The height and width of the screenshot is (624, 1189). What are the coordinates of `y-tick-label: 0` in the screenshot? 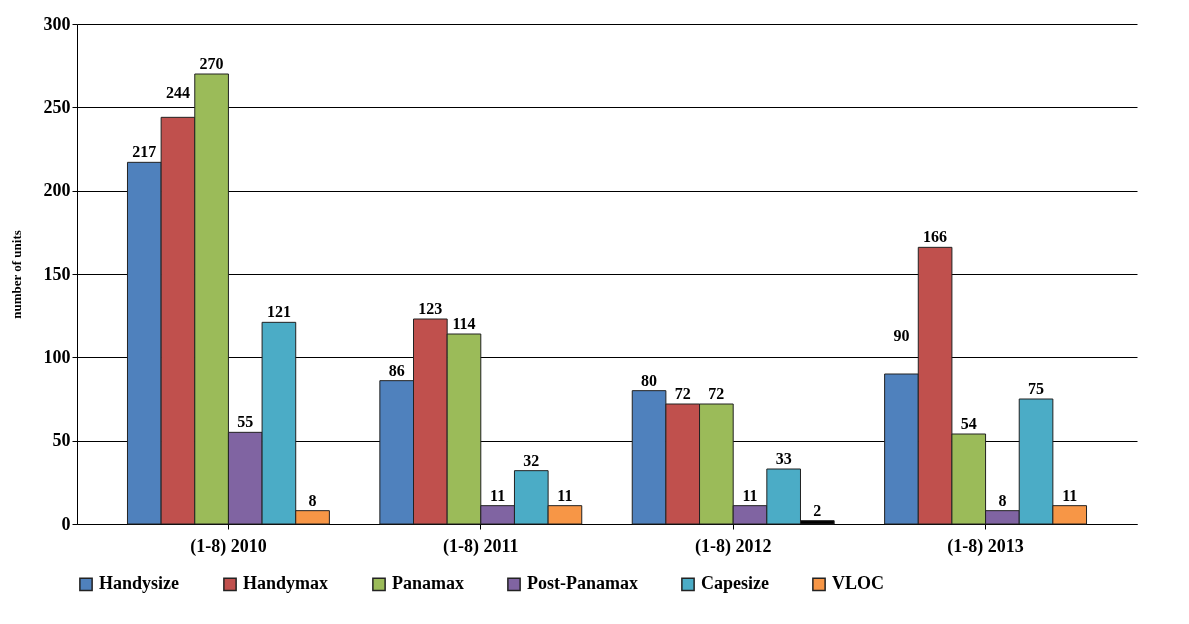 It's located at (66, 523).